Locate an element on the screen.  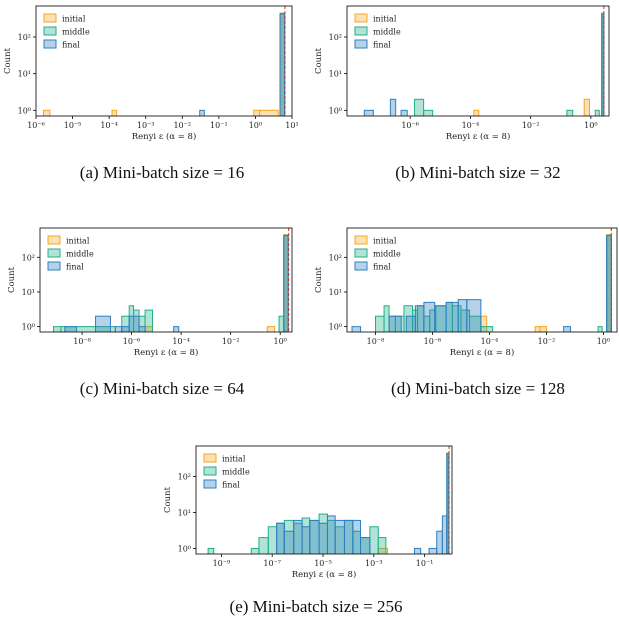
legend-swatch-middle is located at coordinates (361, 31).